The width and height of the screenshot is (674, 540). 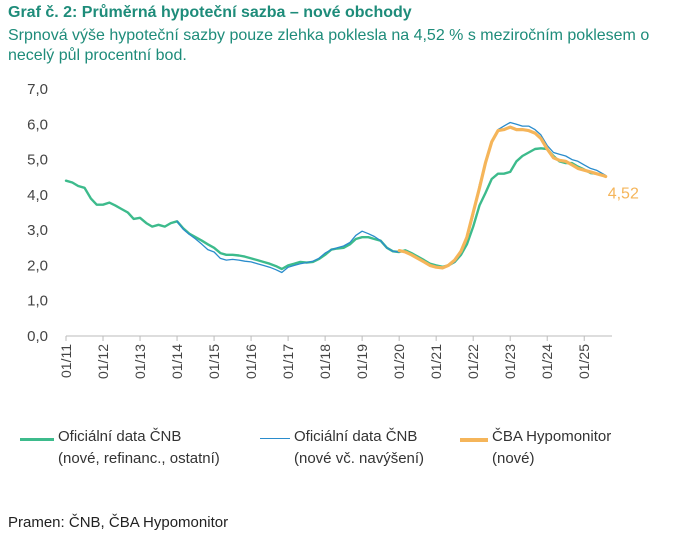 I want to click on legend-label: ČBA Hypomonitor, so click(x=552, y=436).